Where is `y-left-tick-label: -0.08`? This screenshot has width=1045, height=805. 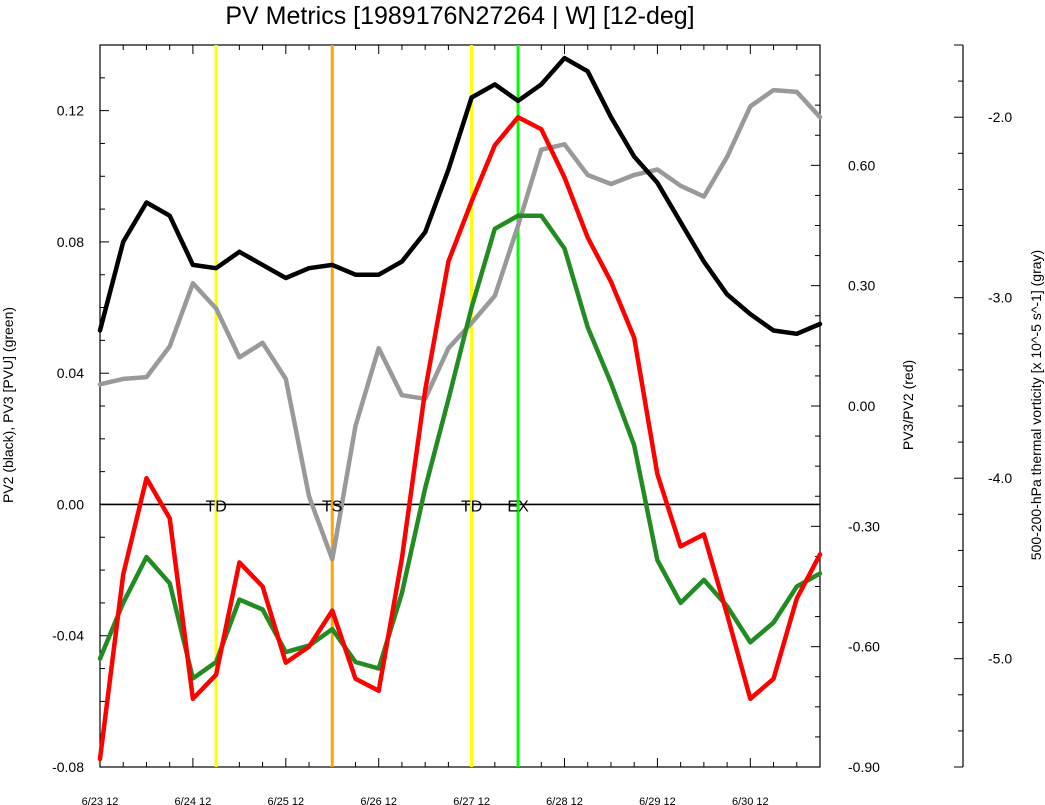
y-left-tick-label: -0.08 is located at coordinates (68, 767).